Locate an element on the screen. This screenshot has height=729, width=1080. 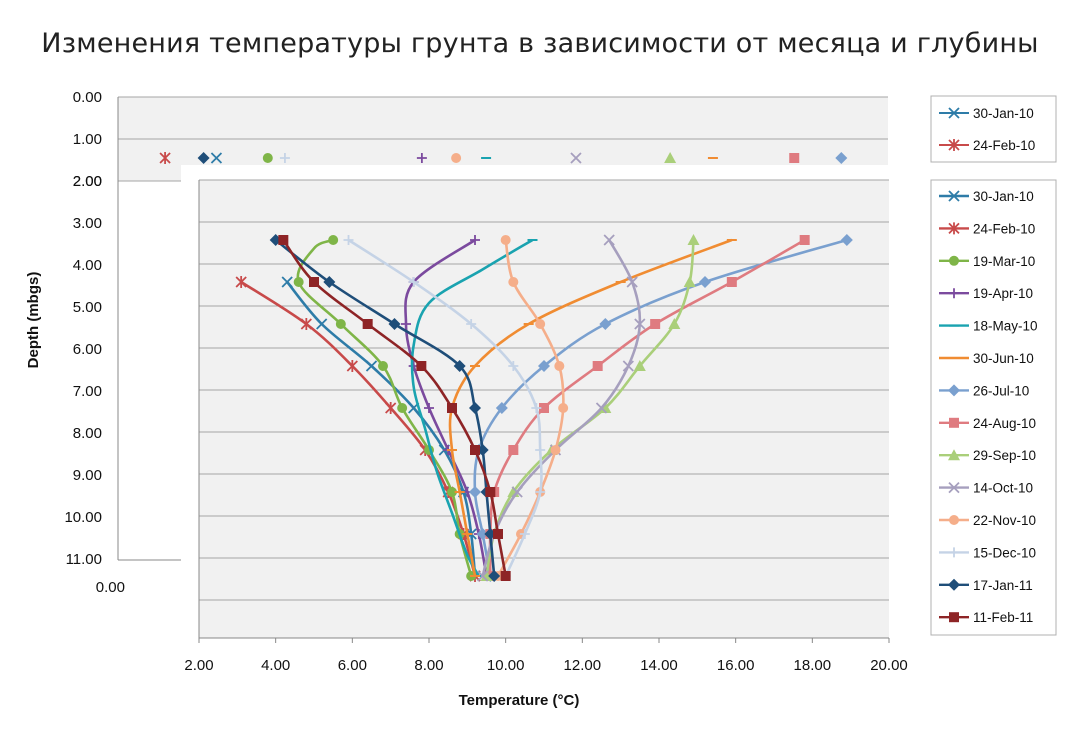
y-tick-label: 10.00 is located at coordinates (83, 517).